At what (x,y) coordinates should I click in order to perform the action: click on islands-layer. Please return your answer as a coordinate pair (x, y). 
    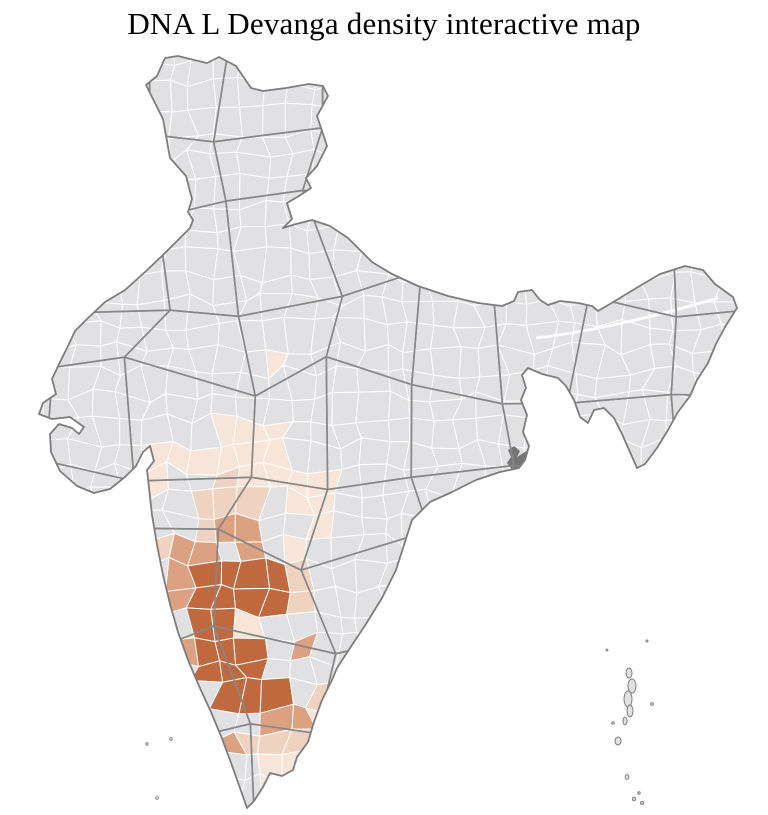
    Looking at the image, I should click on (399, 722).